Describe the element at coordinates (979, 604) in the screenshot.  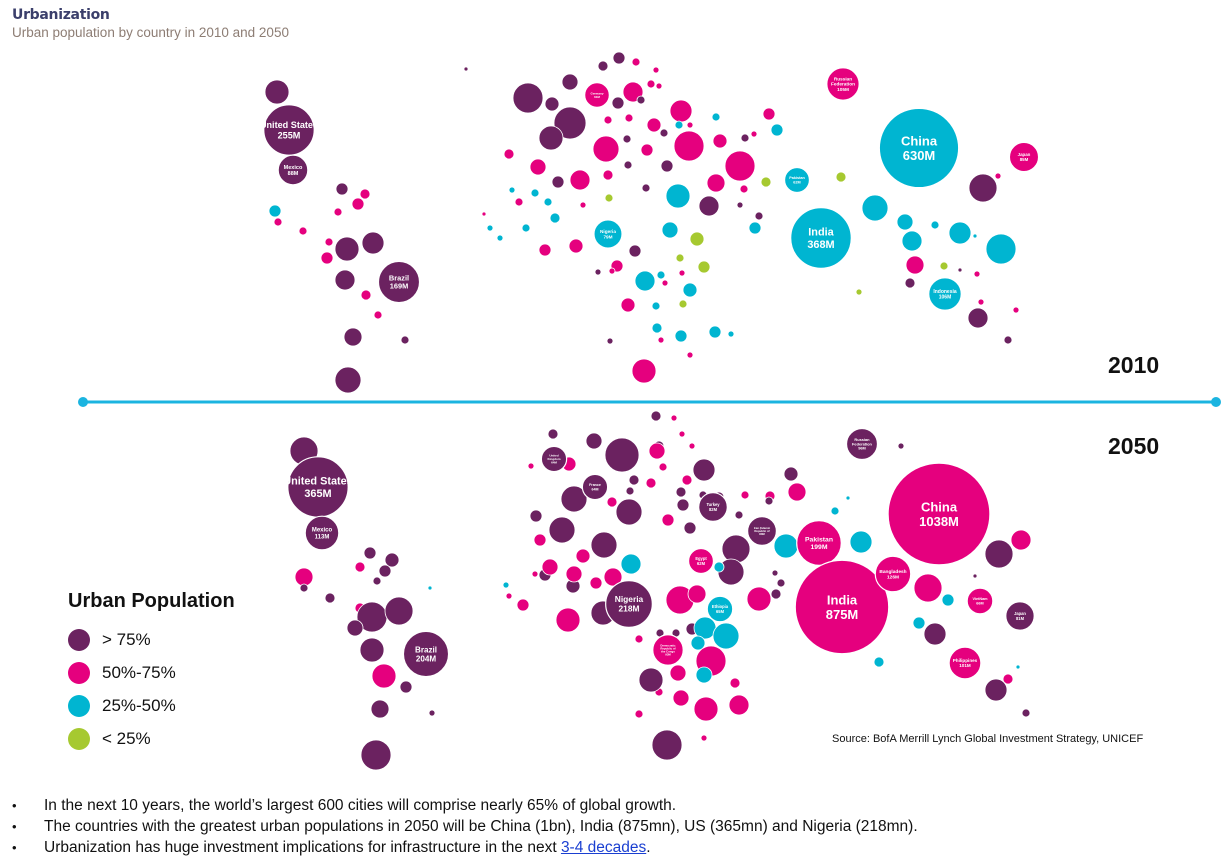
I see `bubble-label-vietnam-2050: 66M` at that location.